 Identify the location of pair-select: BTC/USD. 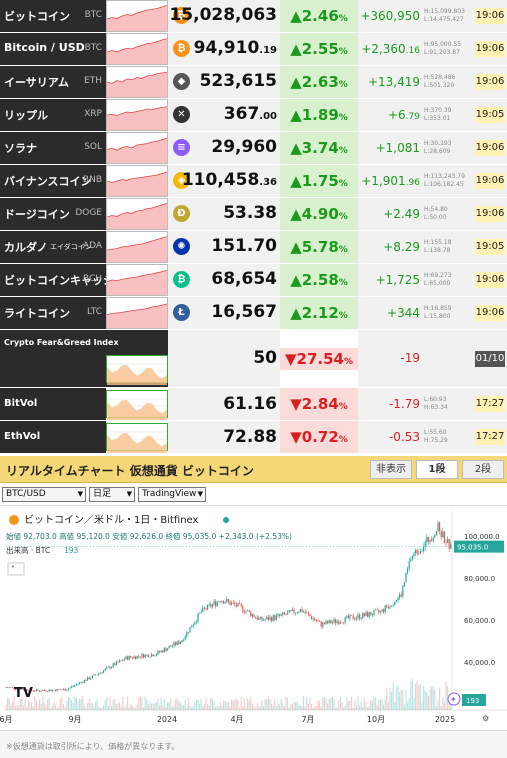
(44, 494).